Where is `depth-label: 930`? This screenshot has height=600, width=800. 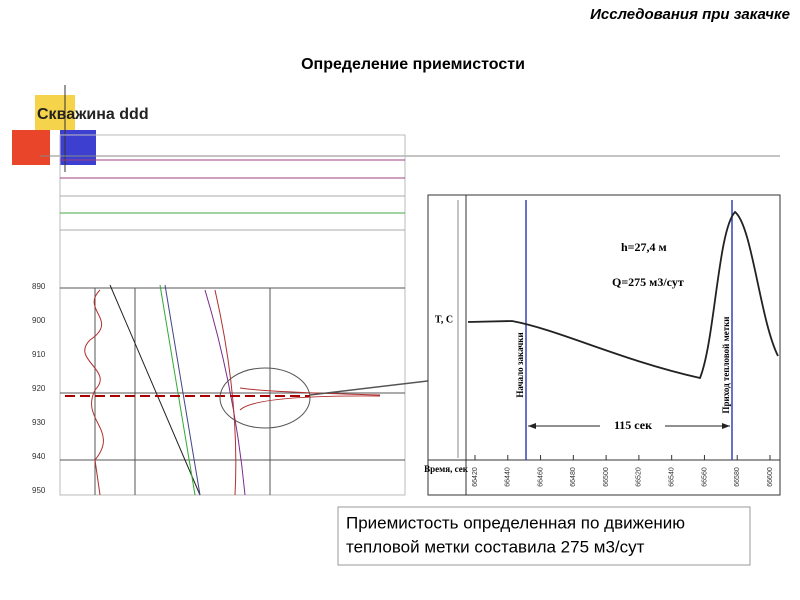
depth-label: 930 is located at coordinates (39, 422).